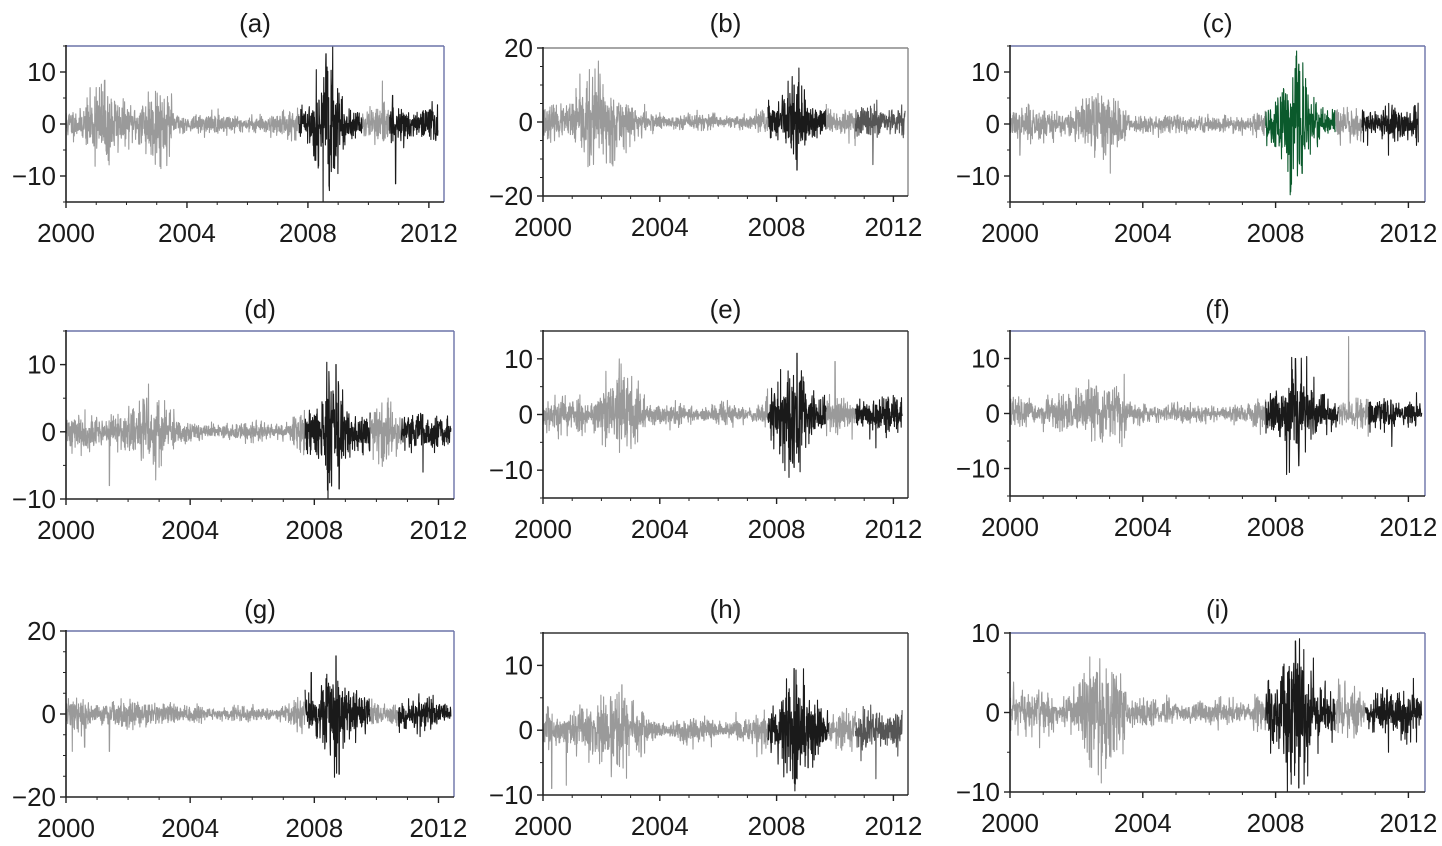 Image resolution: width=1442 pixels, height=846 pixels. What do you see at coordinates (260, 609) in the screenshot?
I see `panel-title: (g)` at bounding box center [260, 609].